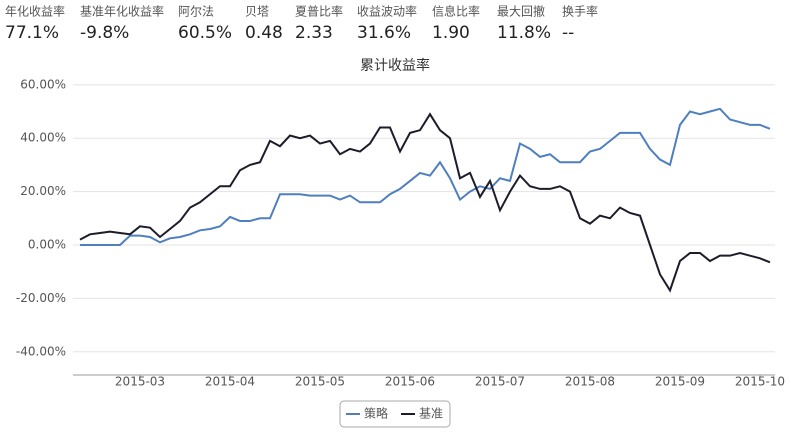  What do you see at coordinates (264, 33) in the screenshot?
I see `stat-value: 0.48` at bounding box center [264, 33].